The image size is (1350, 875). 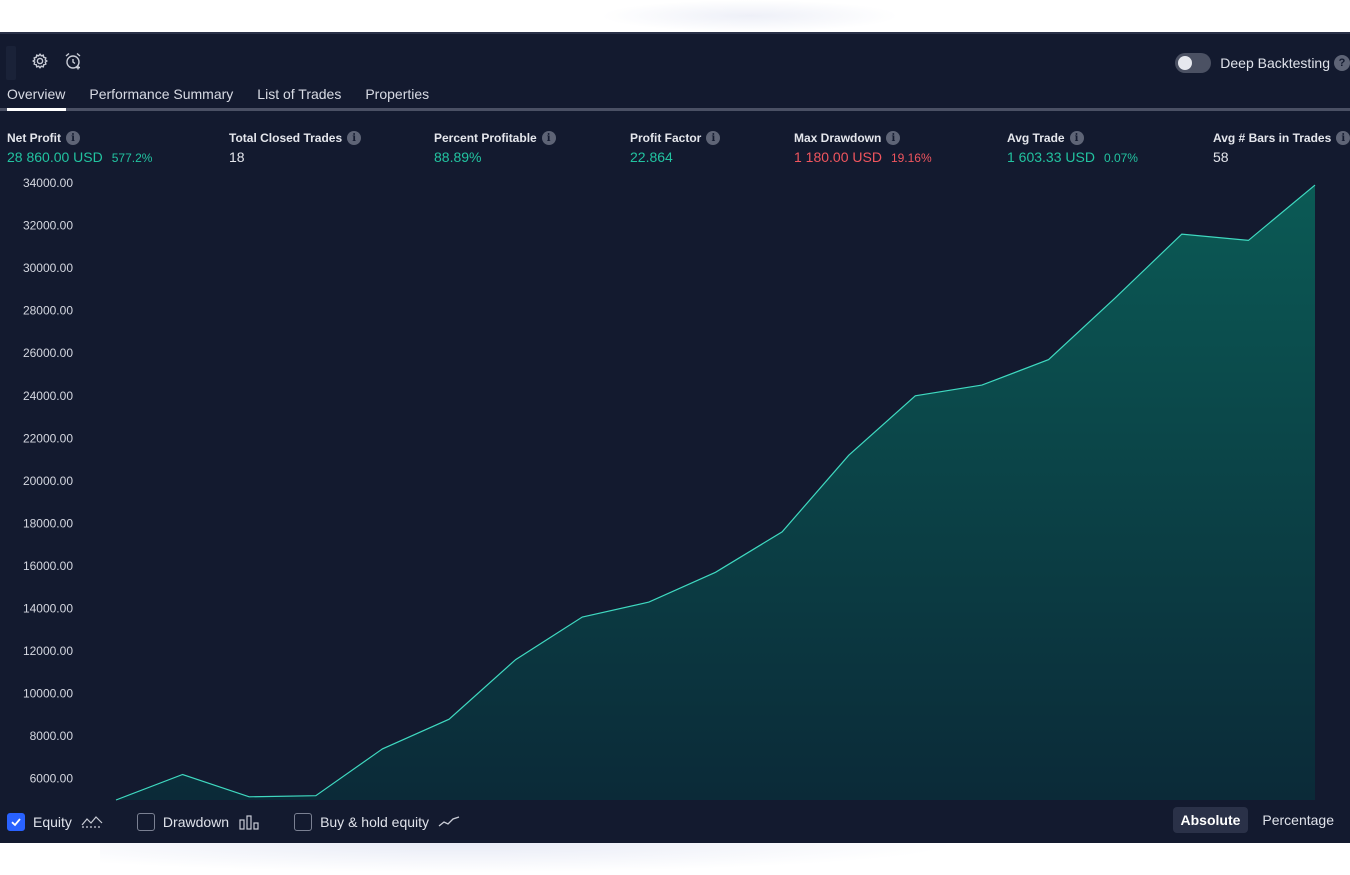 What do you see at coordinates (651, 157) in the screenshot?
I see `metric-value: 22.864` at bounding box center [651, 157].